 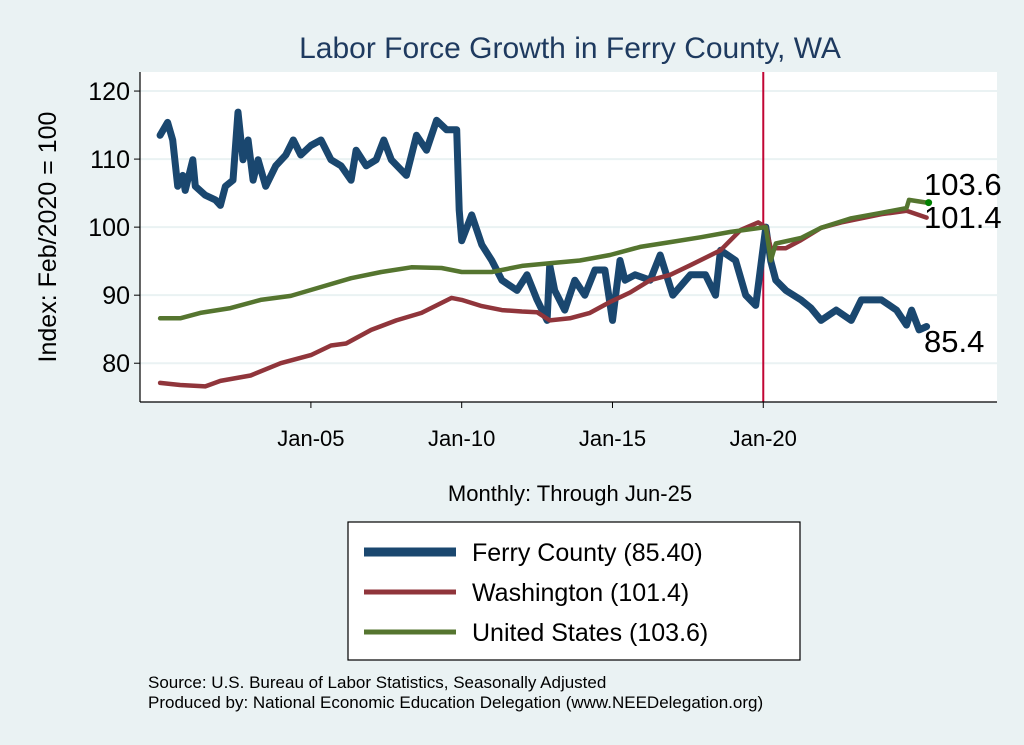 I want to click on y-tick-label: 110, so click(x=110, y=160).